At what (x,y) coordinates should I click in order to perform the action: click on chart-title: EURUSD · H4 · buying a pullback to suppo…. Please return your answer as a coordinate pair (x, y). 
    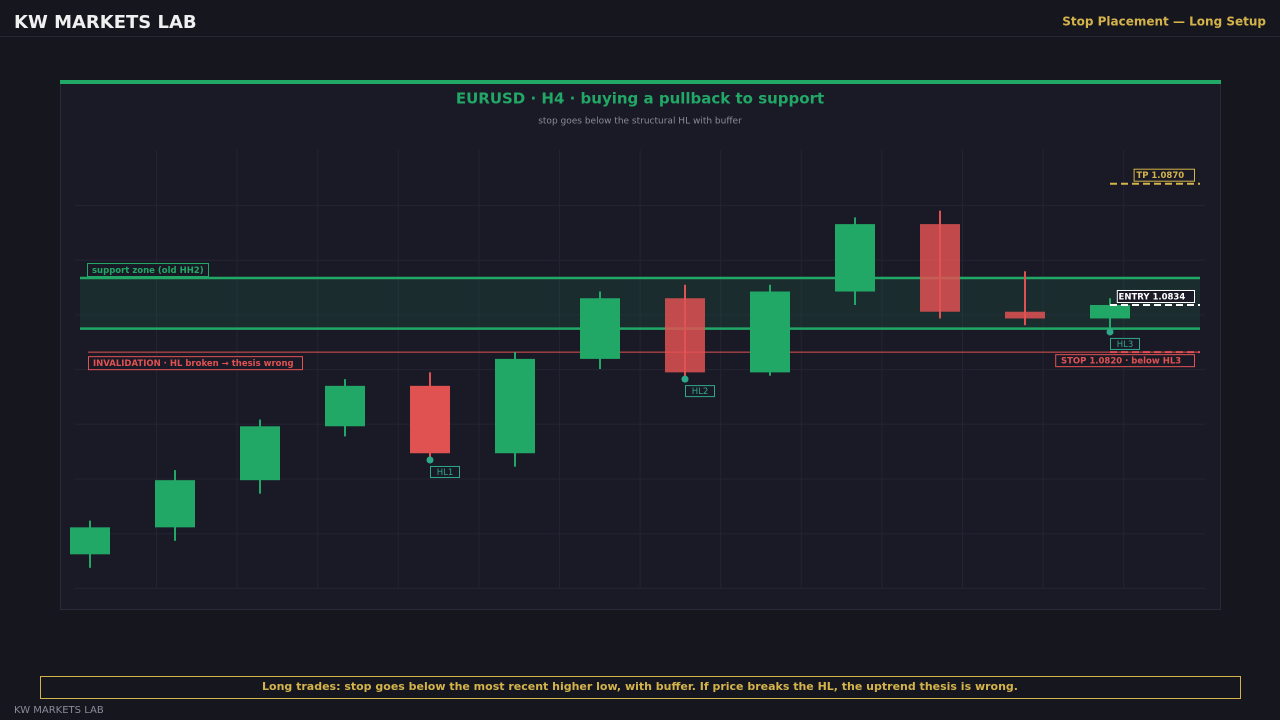
    Looking at the image, I should click on (640, 99).